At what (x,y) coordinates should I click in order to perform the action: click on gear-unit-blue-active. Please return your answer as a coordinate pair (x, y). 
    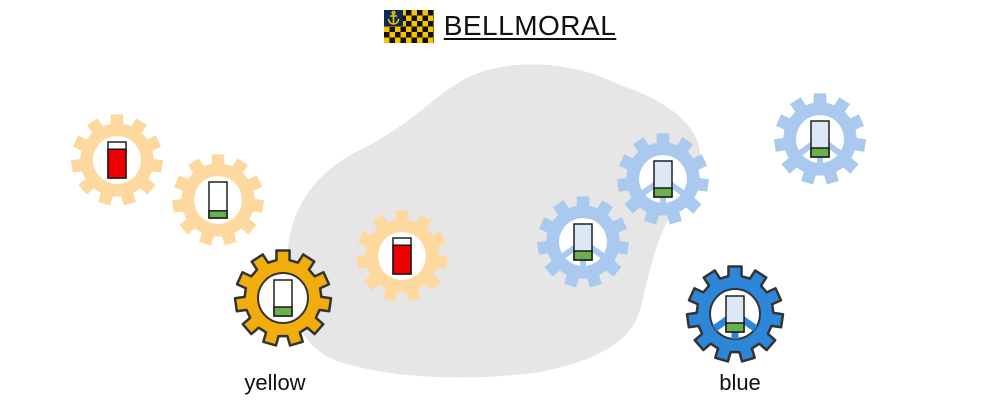
    Looking at the image, I should click on (735, 314).